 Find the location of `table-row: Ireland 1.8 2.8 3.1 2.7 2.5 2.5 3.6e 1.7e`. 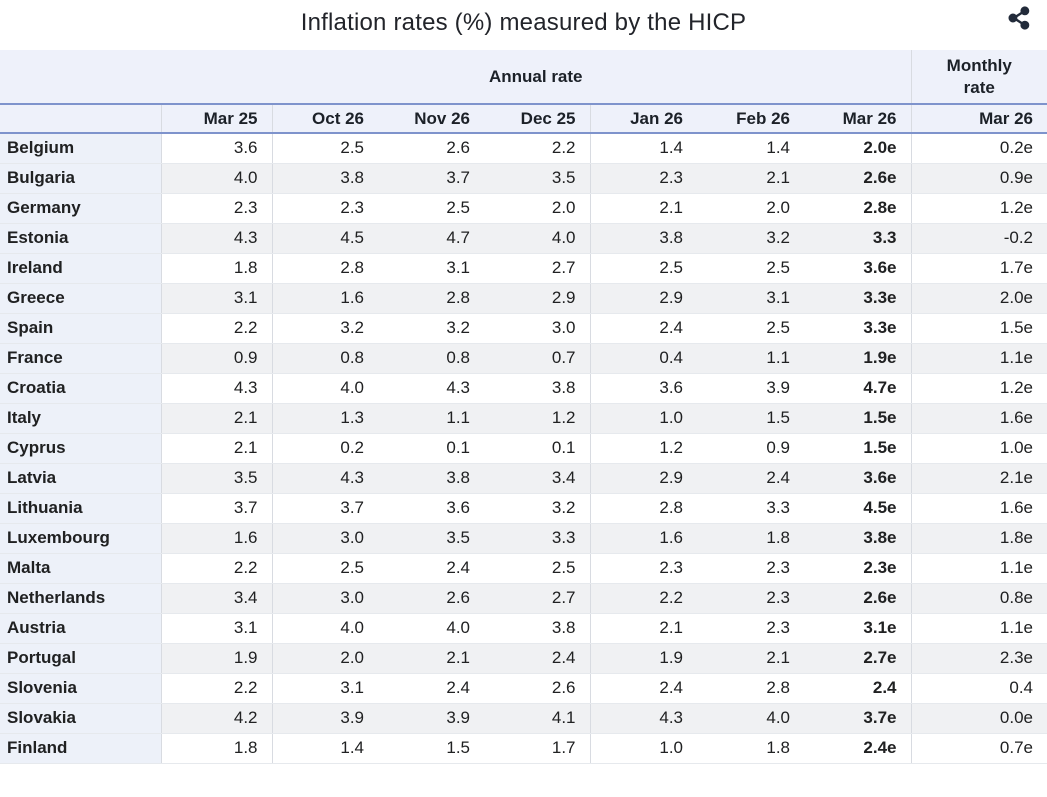

table-row: Ireland 1.8 2.8 3.1 2.7 2.5 2.5 3.6e 1.7e is located at coordinates (523, 268).